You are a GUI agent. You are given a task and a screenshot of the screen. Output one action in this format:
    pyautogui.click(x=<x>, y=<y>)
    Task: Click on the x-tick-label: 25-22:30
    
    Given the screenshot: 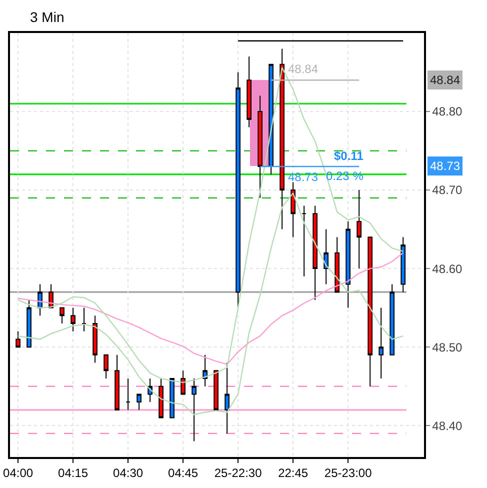 What is the action you would take?
    pyautogui.click(x=238, y=473)
    